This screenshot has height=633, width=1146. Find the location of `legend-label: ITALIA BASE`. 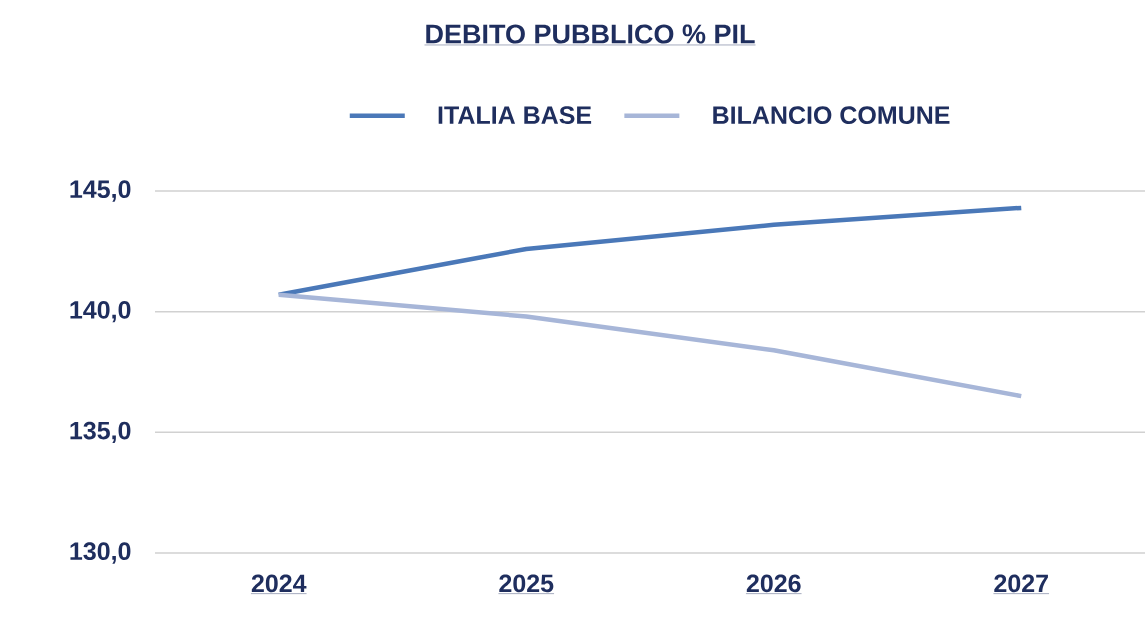

legend-label: ITALIA BASE is located at coordinates (515, 115).